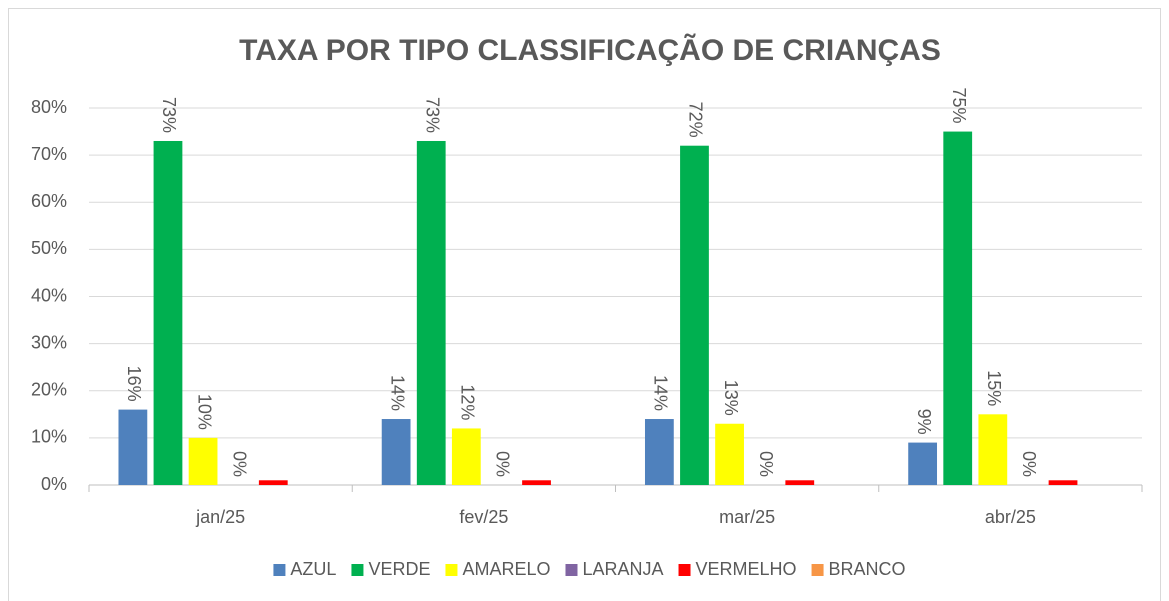 The image size is (1169, 601). What do you see at coordinates (924, 422) in the screenshot?
I see `data-label: 9%` at bounding box center [924, 422].